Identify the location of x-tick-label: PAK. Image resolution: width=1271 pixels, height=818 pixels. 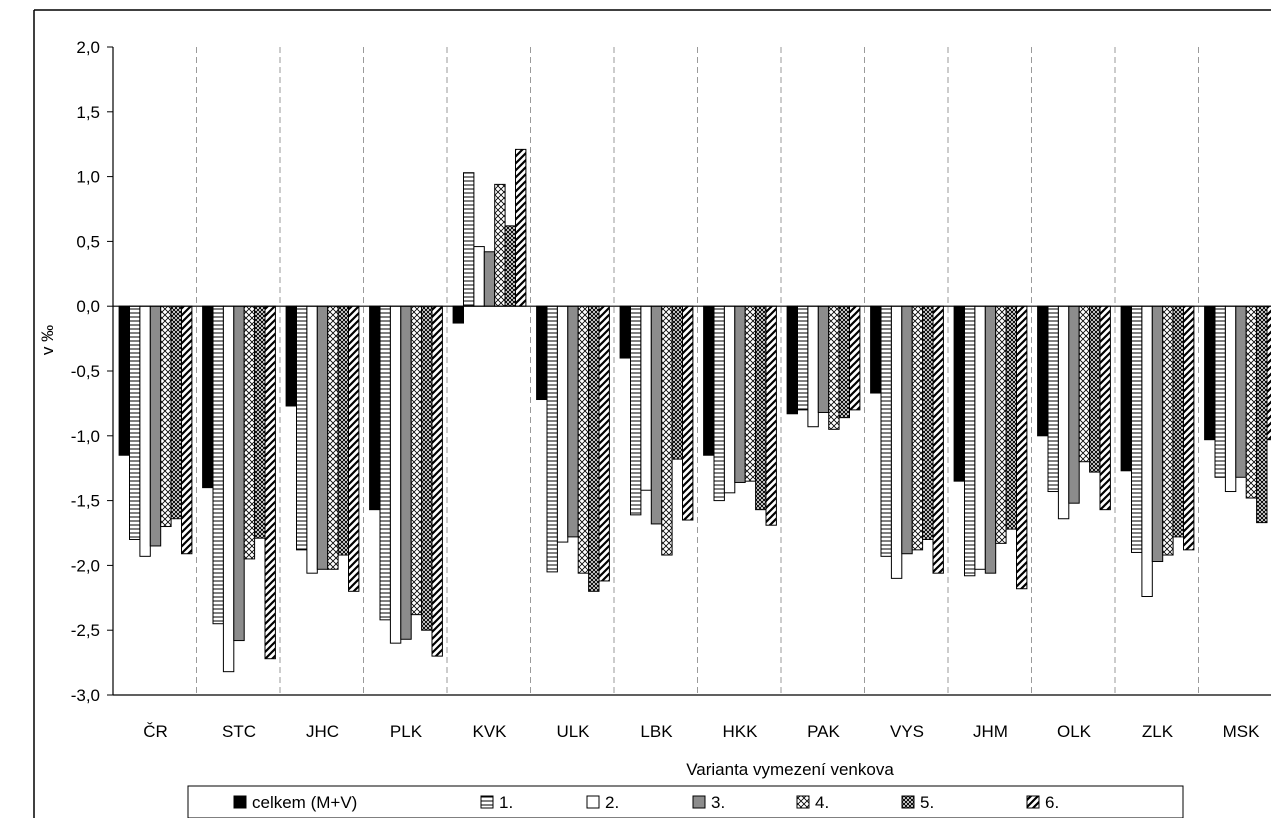
(823, 731).